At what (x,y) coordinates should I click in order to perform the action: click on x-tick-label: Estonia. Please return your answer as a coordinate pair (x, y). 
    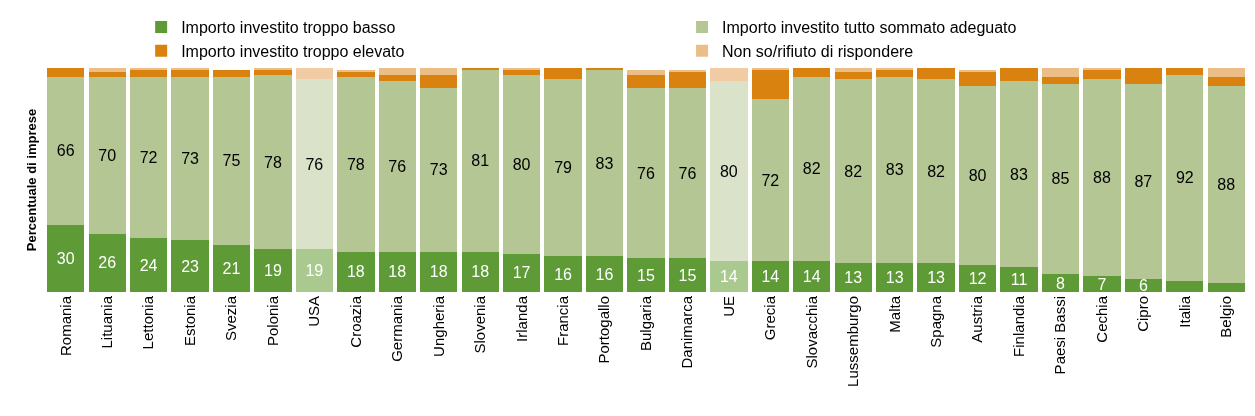
    Looking at the image, I should click on (189, 321).